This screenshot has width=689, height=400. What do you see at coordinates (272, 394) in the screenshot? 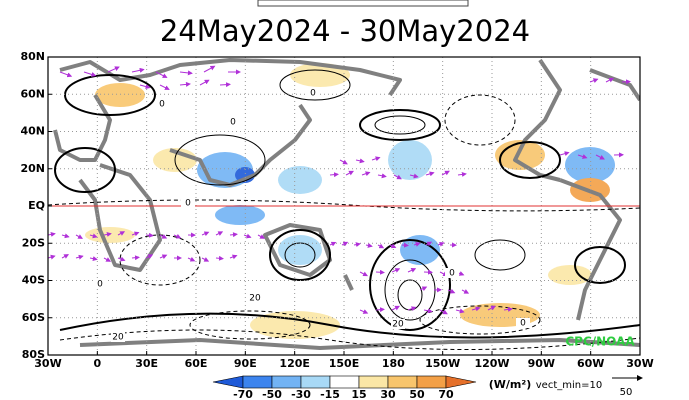
I see `colorbar-label: -50` at bounding box center [272, 394].